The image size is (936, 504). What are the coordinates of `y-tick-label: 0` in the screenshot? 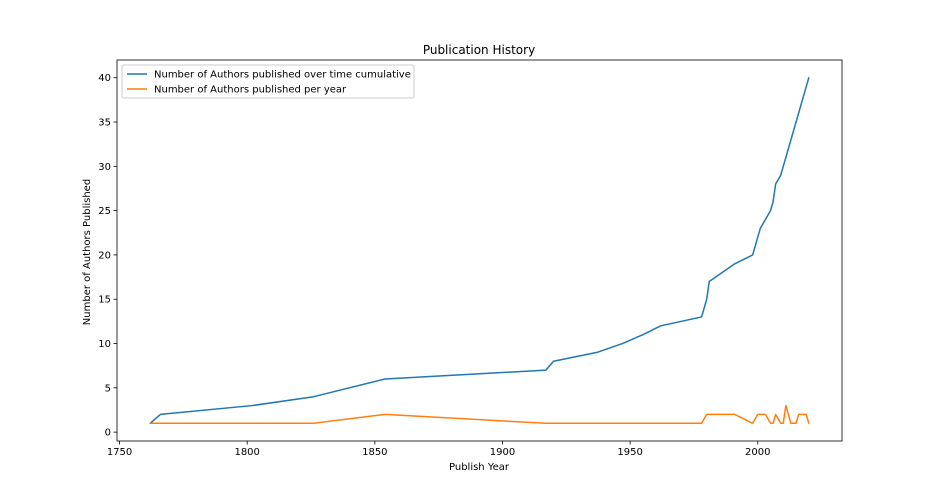 It's located at (108, 433).